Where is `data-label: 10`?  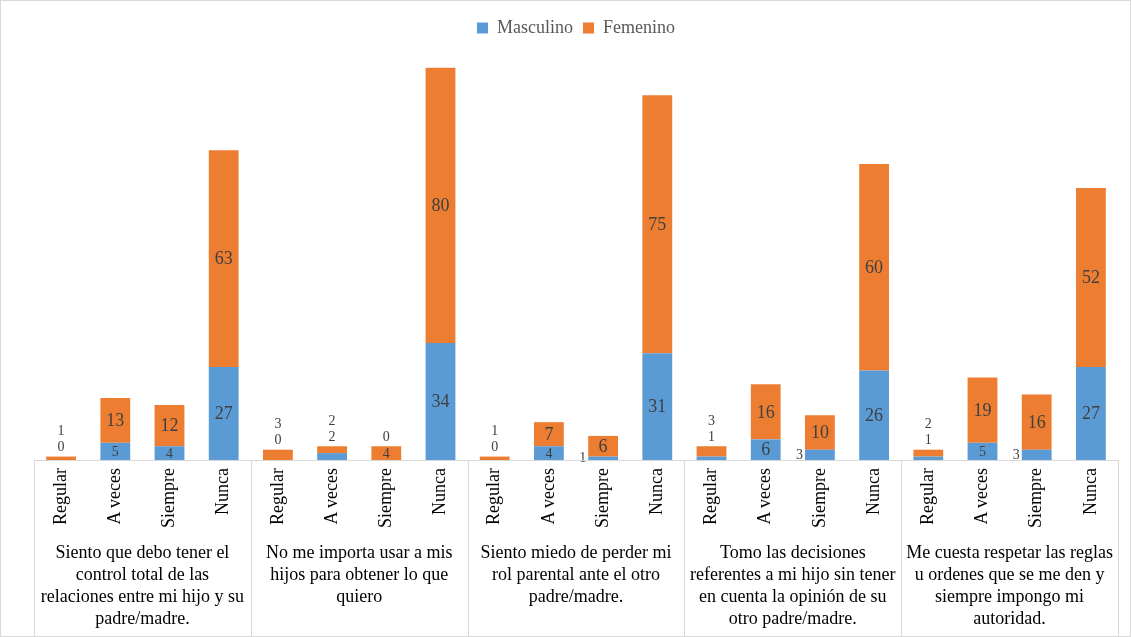 data-label: 10 is located at coordinates (819, 432).